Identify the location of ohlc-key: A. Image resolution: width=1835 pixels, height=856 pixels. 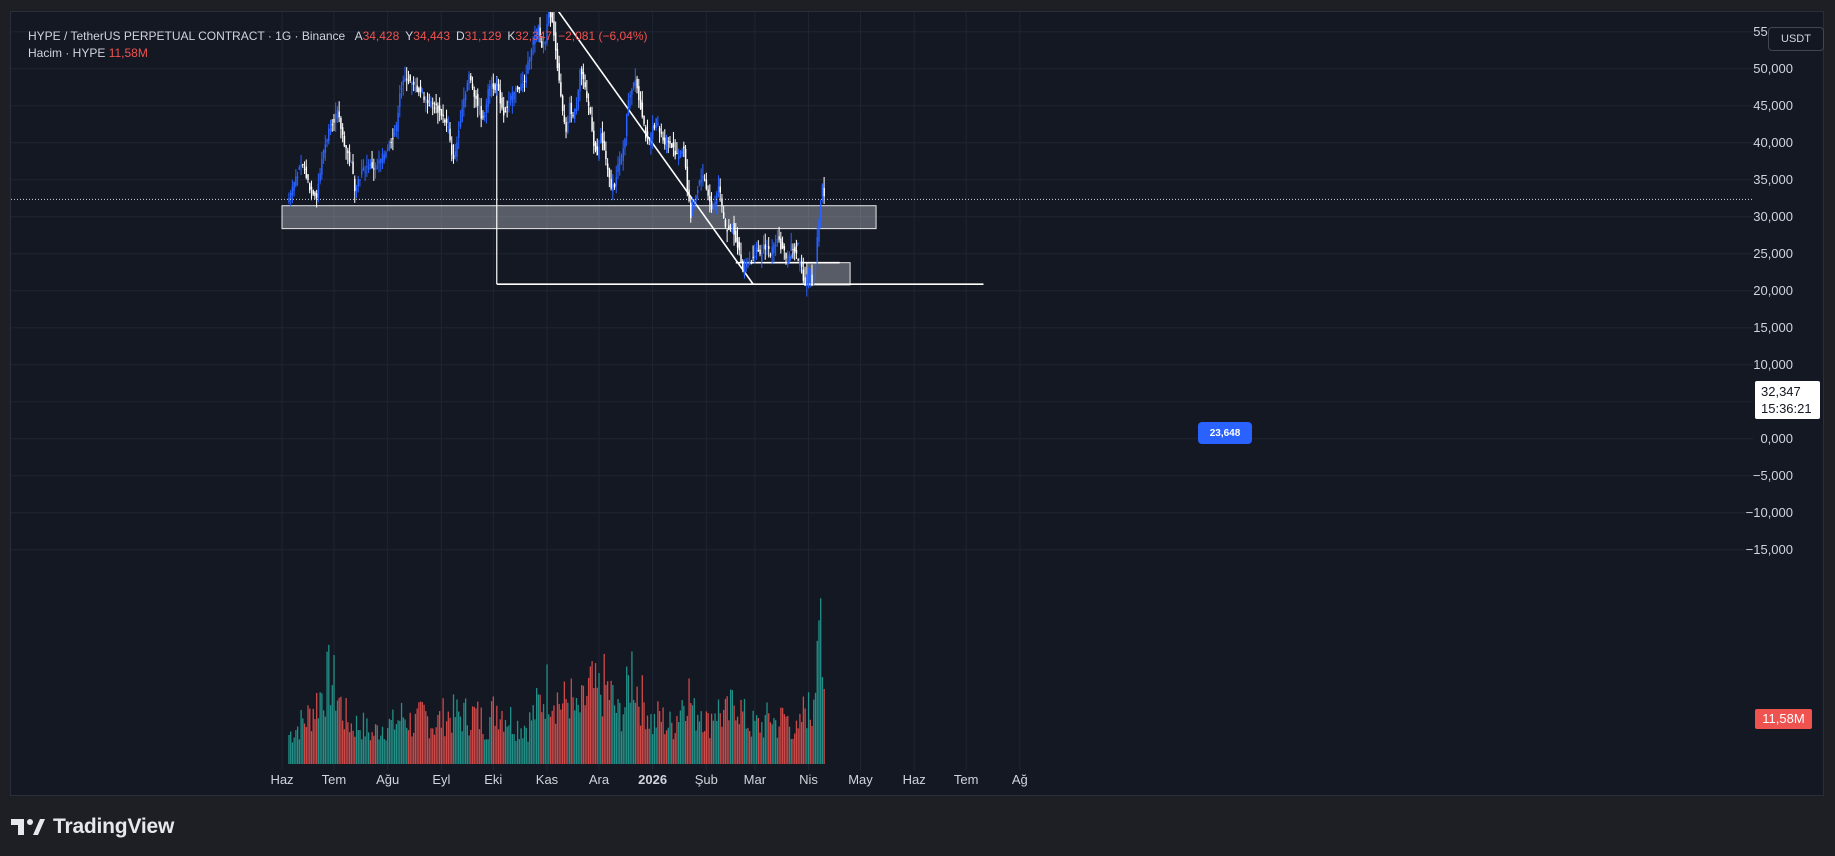
(358, 36).